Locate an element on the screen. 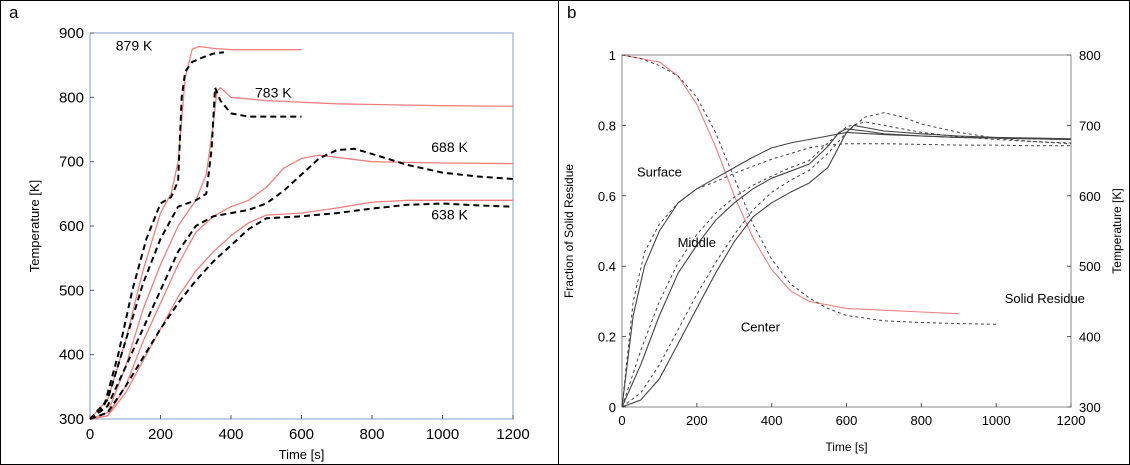 The image size is (1130, 465). y-tick-label: 400 is located at coordinates (71, 355).